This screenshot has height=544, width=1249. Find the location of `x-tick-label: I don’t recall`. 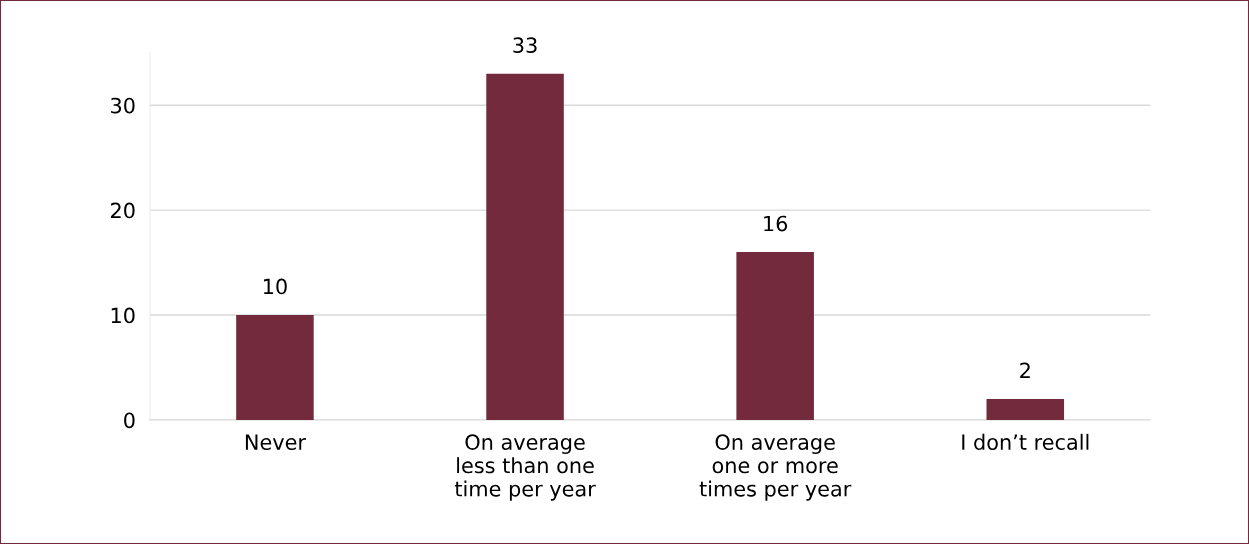

x-tick-label: I don’t recall is located at coordinates (1025, 441).